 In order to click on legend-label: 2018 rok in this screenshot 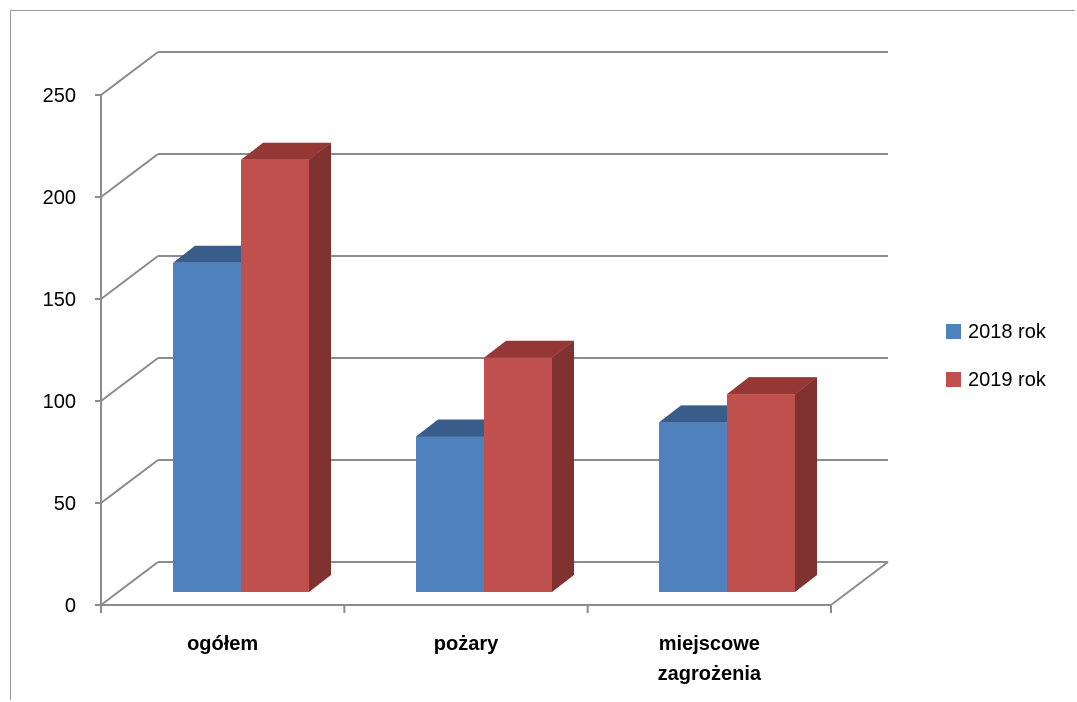, I will do `click(1007, 332)`.